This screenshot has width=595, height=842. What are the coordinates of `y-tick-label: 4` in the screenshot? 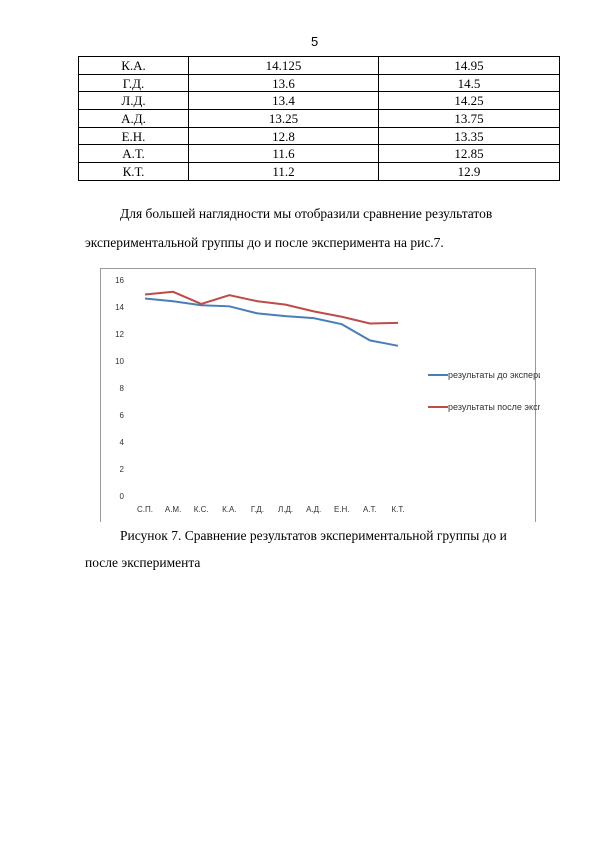 It's located at (122, 442).